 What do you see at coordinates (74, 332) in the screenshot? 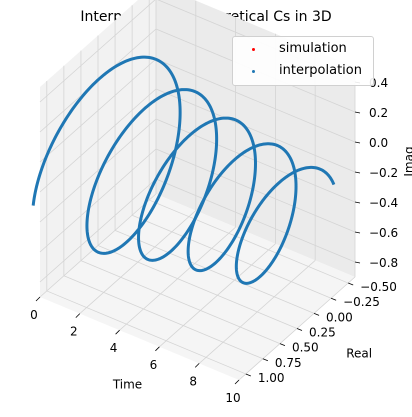
I see `x-tick-label: 2` at bounding box center [74, 332].